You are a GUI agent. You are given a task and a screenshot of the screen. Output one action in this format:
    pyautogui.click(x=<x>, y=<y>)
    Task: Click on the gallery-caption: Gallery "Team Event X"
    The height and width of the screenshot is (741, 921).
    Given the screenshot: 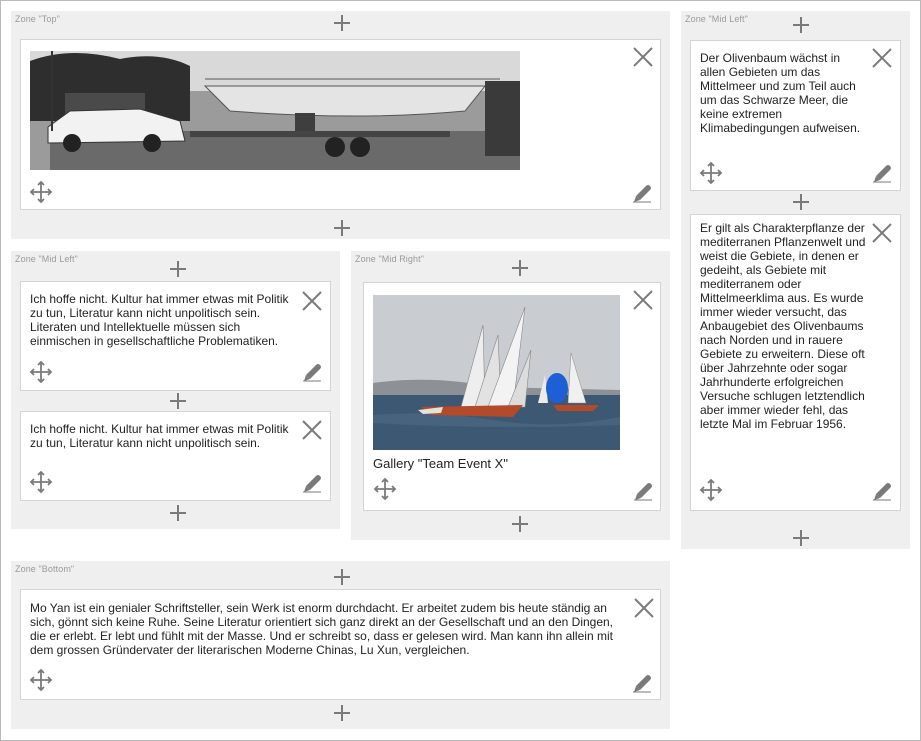 What is the action you would take?
    pyautogui.click(x=440, y=463)
    